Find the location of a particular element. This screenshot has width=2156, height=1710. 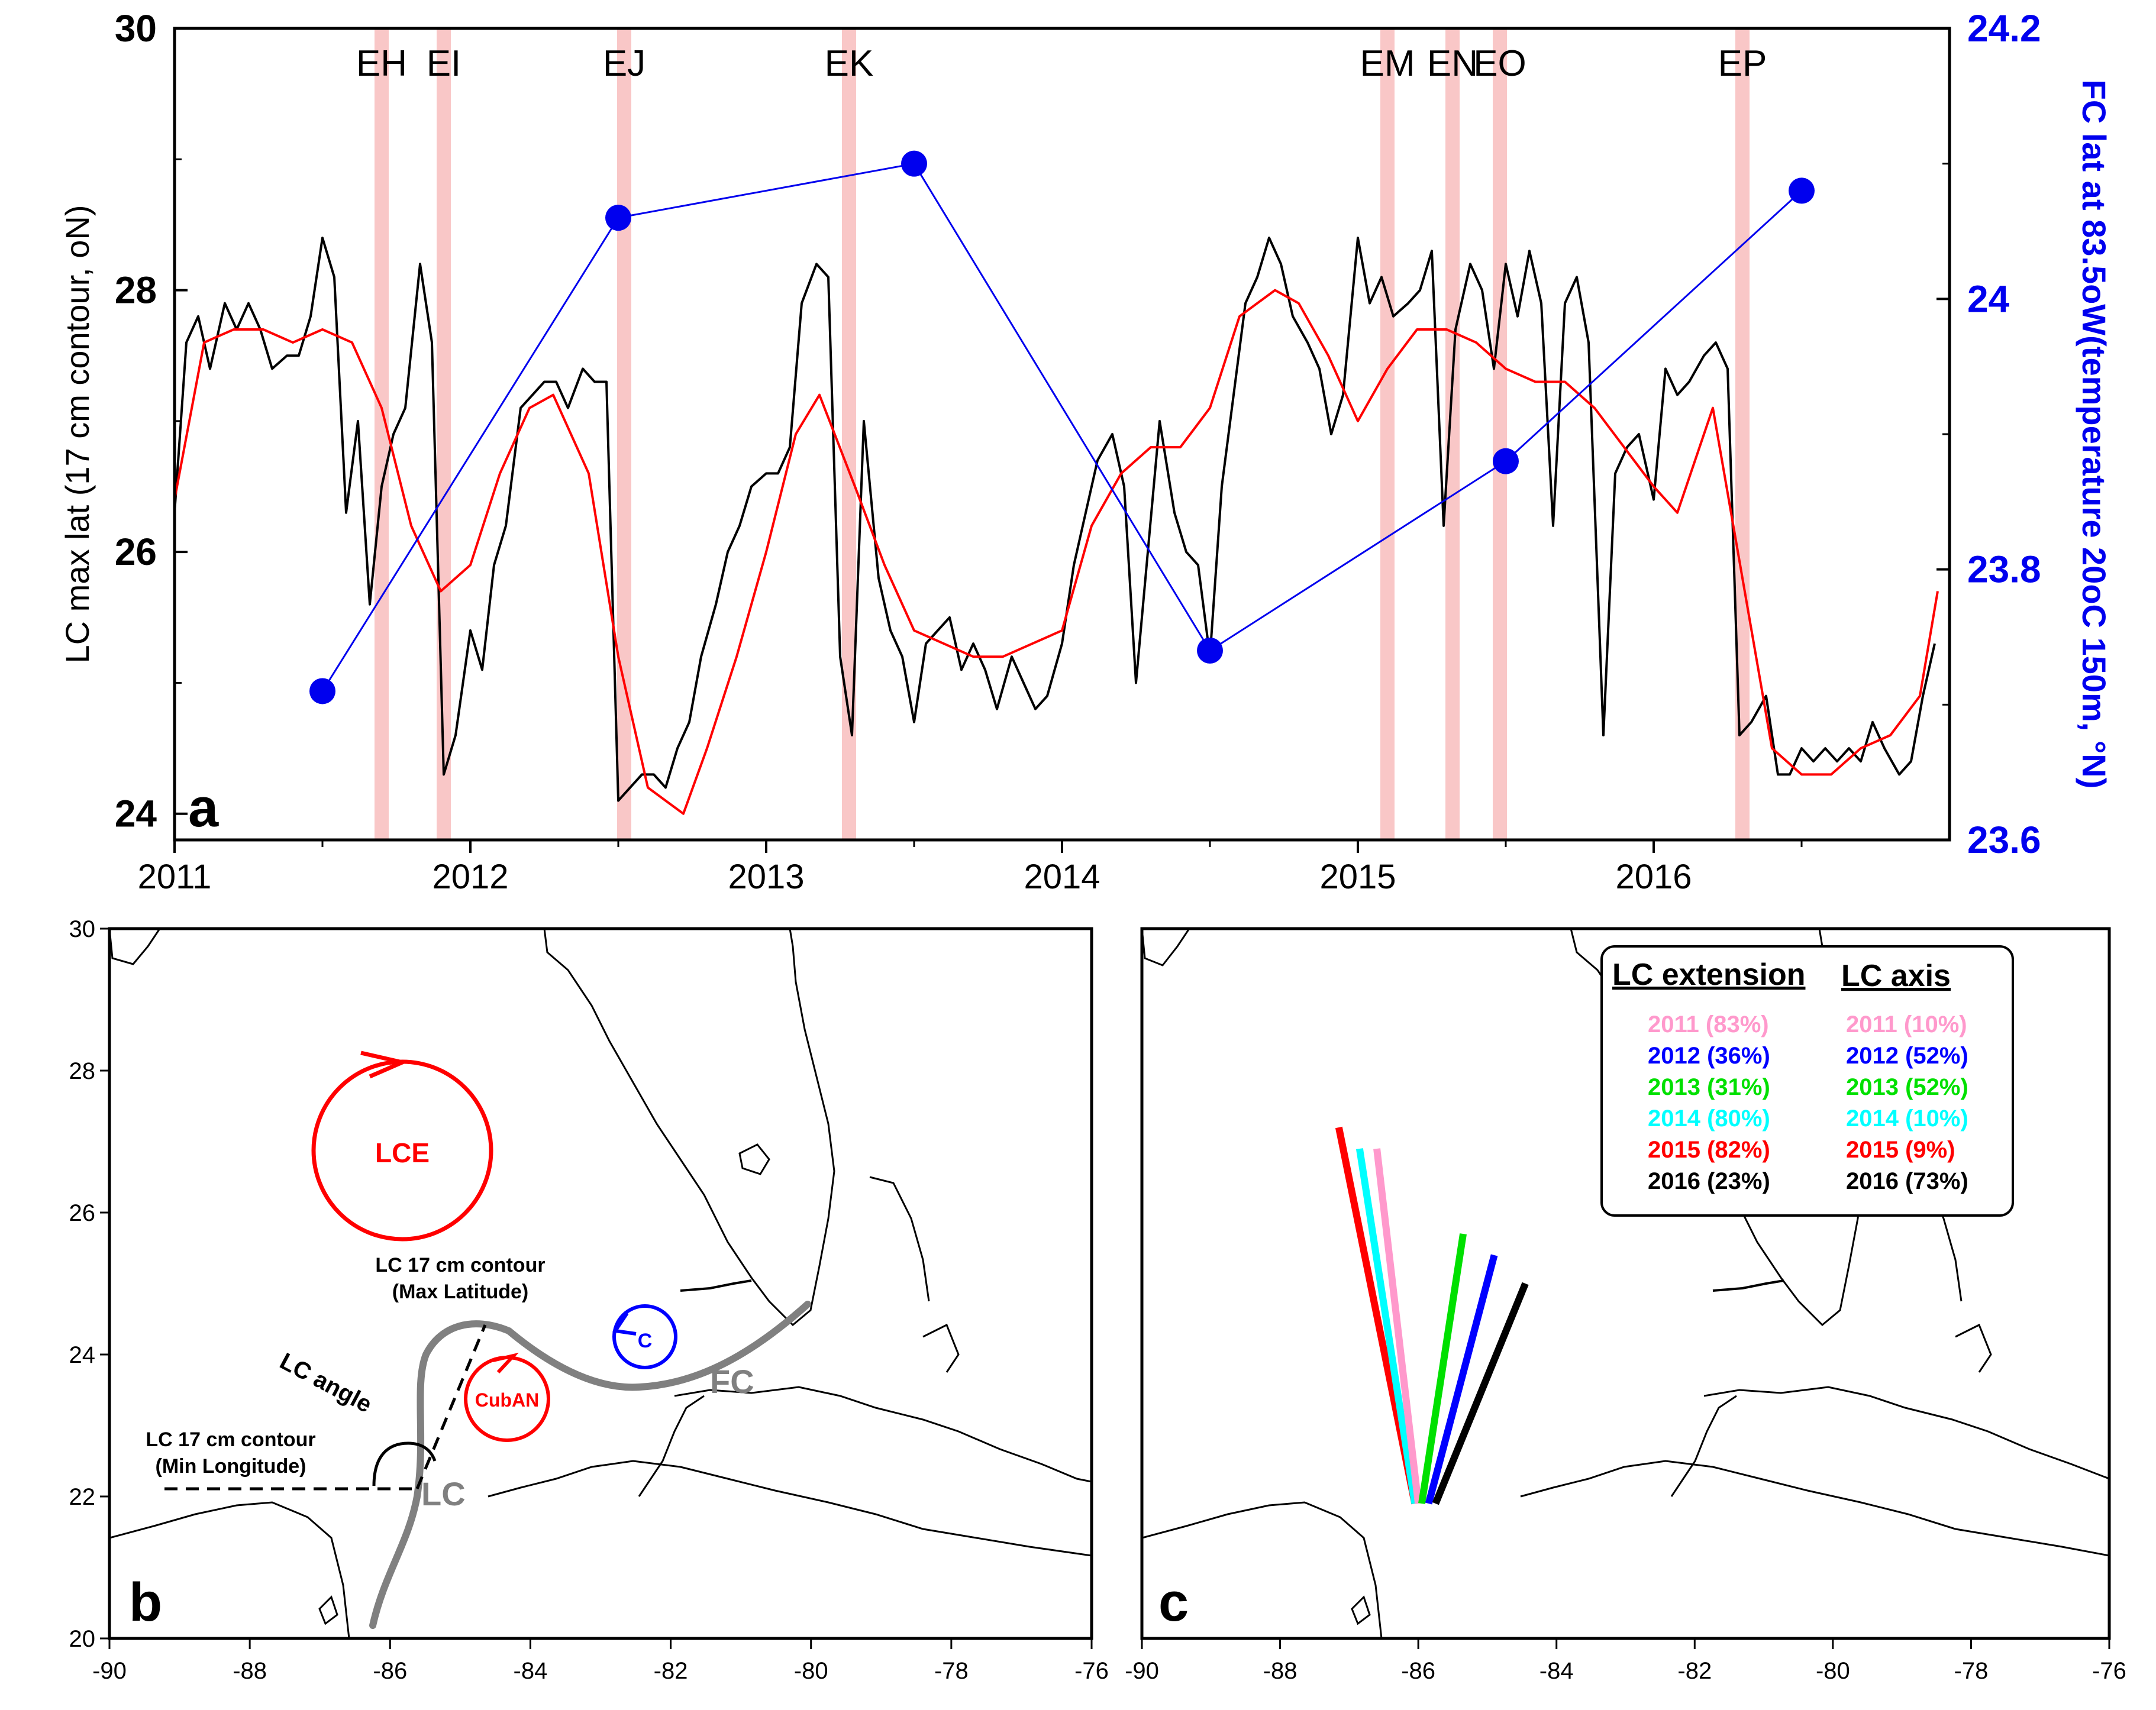

cozumel-island is located at coordinates (328, 1610).